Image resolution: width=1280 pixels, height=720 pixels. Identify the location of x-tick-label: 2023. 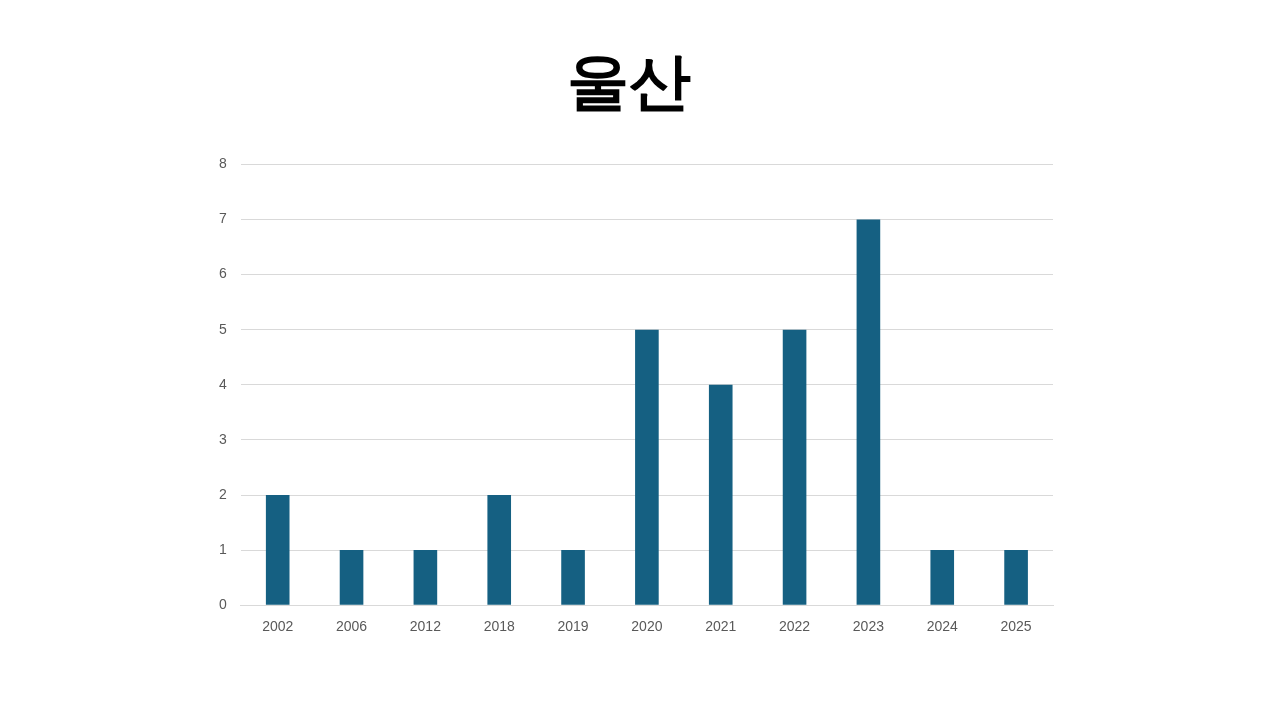
(868, 626).